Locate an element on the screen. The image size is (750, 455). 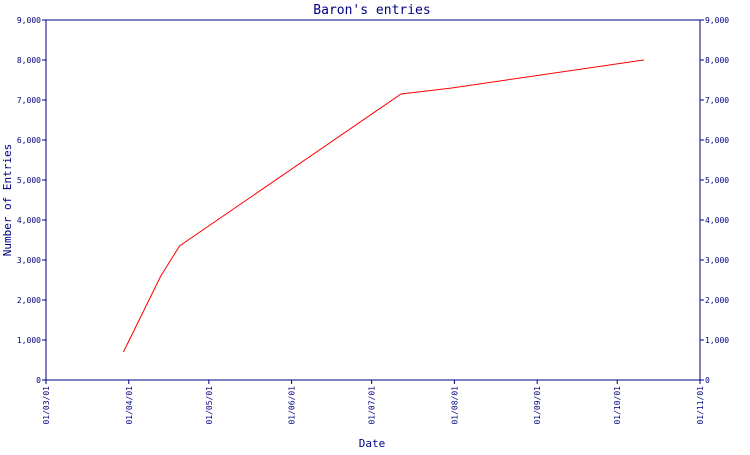
y-tick-label-right: 2,000 is located at coordinates (717, 300).